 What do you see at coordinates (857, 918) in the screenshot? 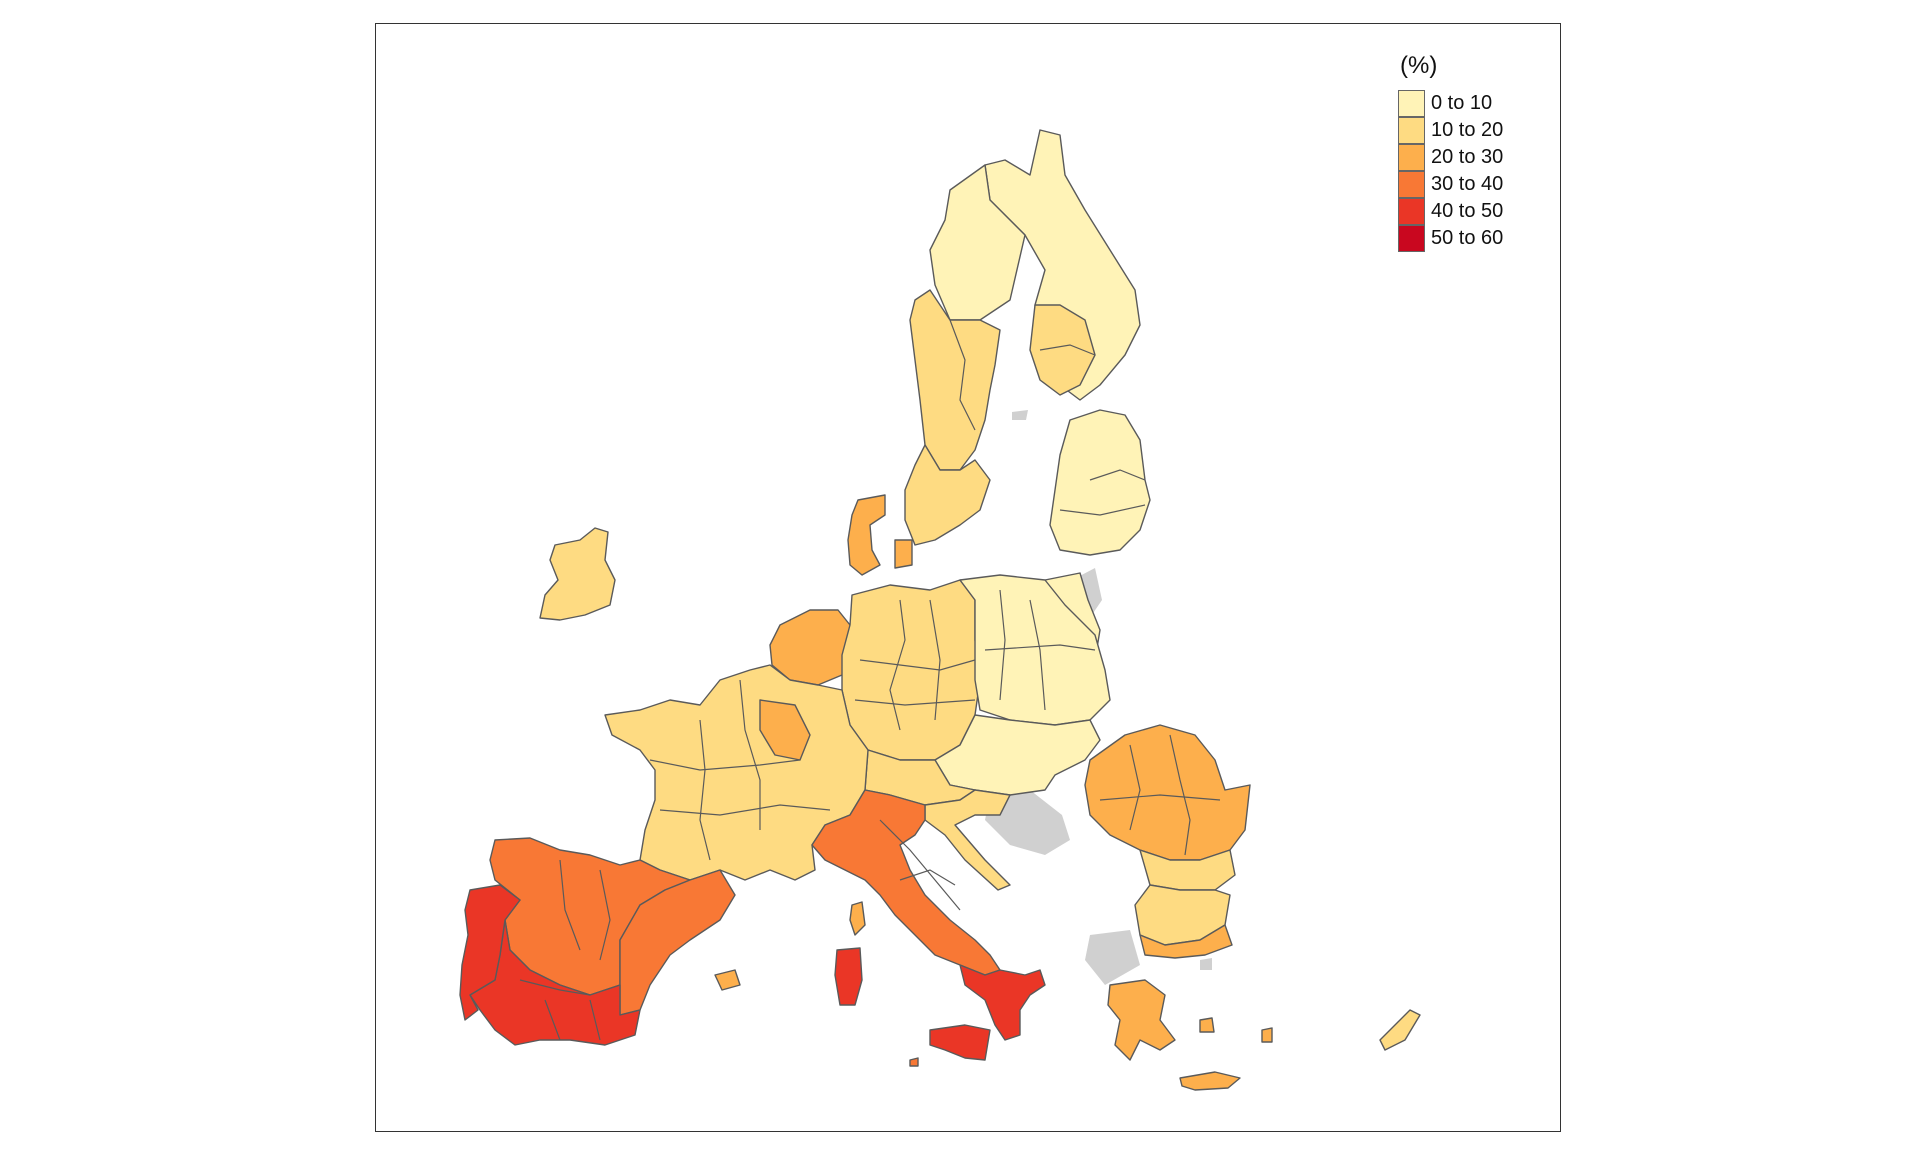
I see `region-corsica` at bounding box center [857, 918].